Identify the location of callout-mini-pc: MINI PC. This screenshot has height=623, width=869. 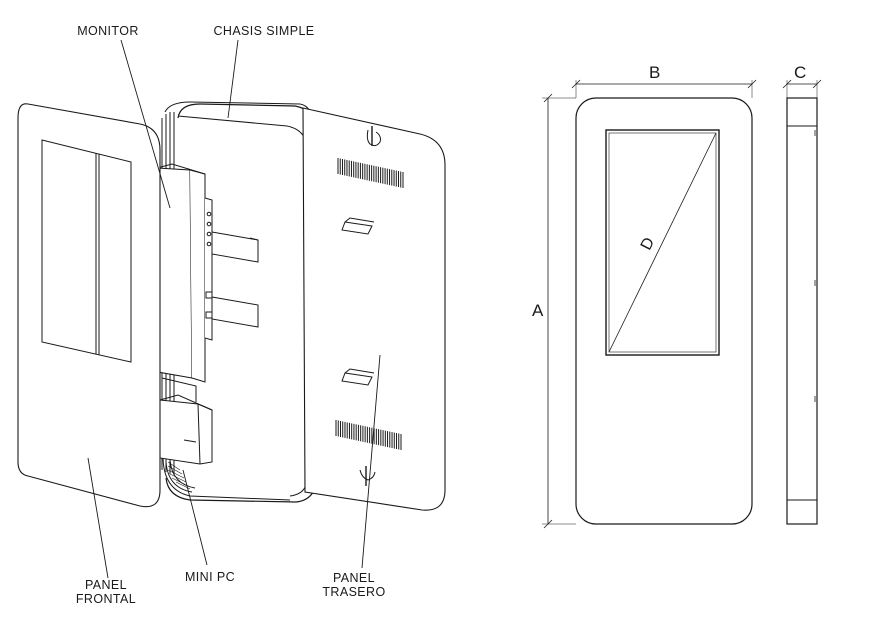
(210, 577).